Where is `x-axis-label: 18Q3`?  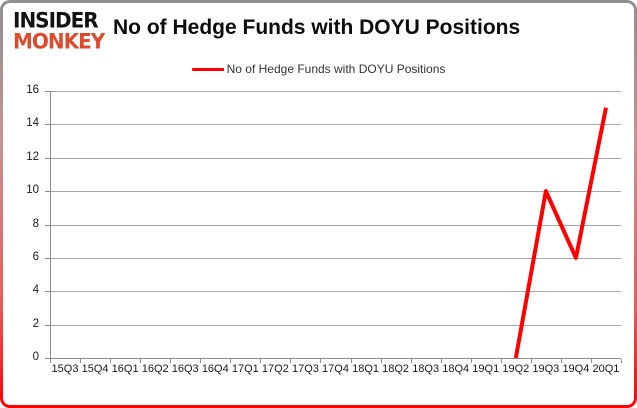 x-axis-label: 18Q3 is located at coordinates (426, 369).